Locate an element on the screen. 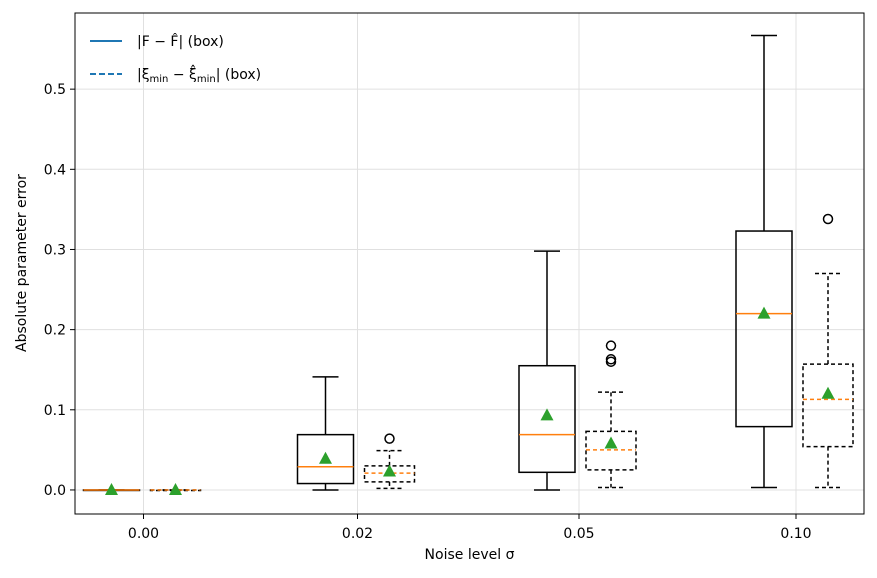 This screenshot has width=877, height=578. box-series2-0.00 is located at coordinates (175, 488).